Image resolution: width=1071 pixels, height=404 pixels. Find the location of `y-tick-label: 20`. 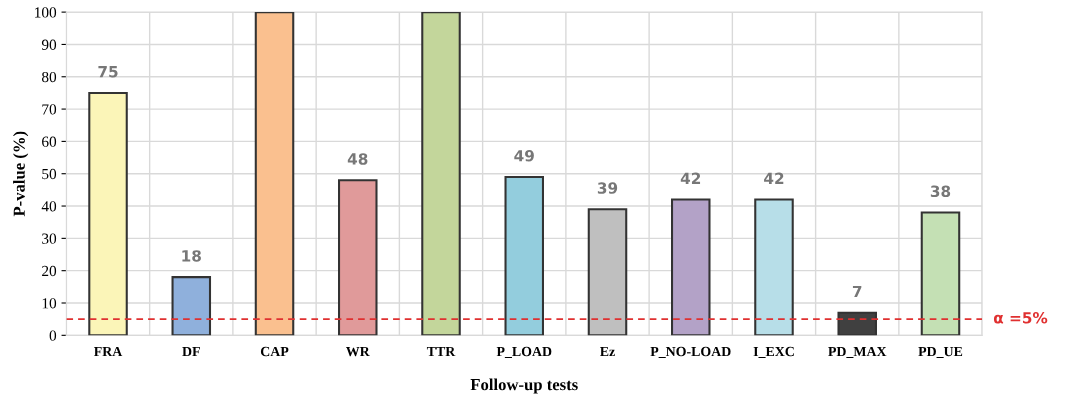

y-tick-label: 20 is located at coordinates (49, 271).